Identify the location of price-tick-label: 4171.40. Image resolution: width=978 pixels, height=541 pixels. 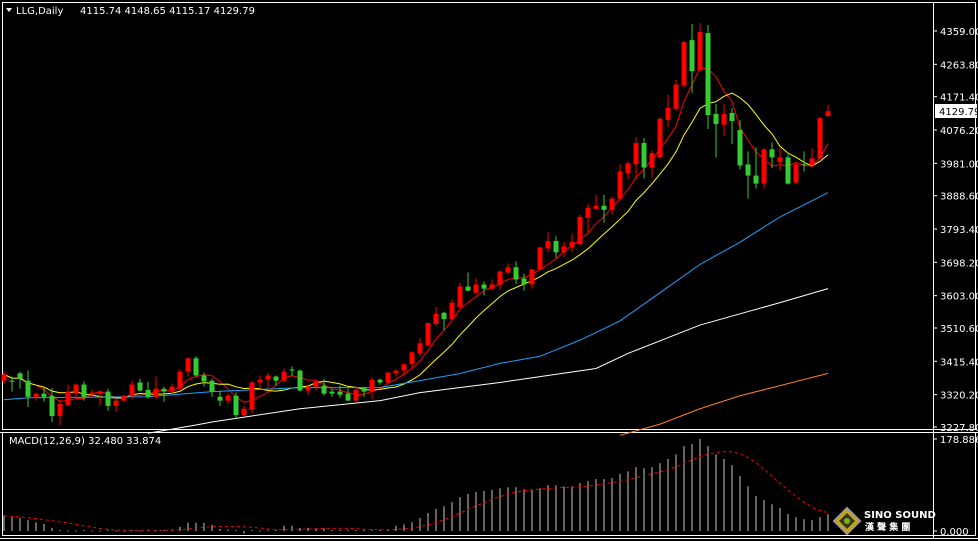
(959, 98).